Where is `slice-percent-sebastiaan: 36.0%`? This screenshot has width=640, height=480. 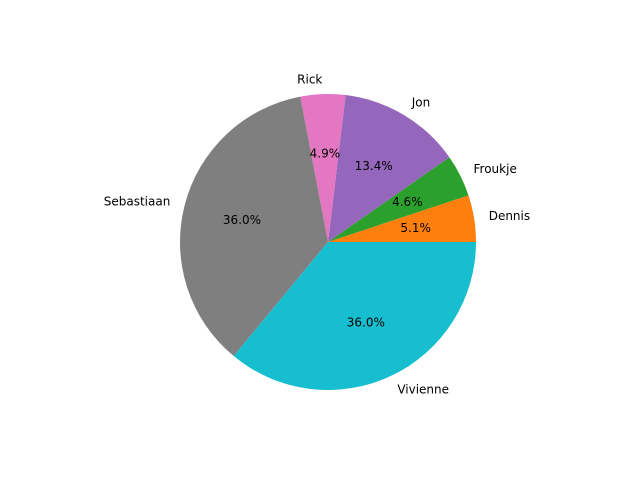
slice-percent-sebastiaan: 36.0% is located at coordinates (242, 220).